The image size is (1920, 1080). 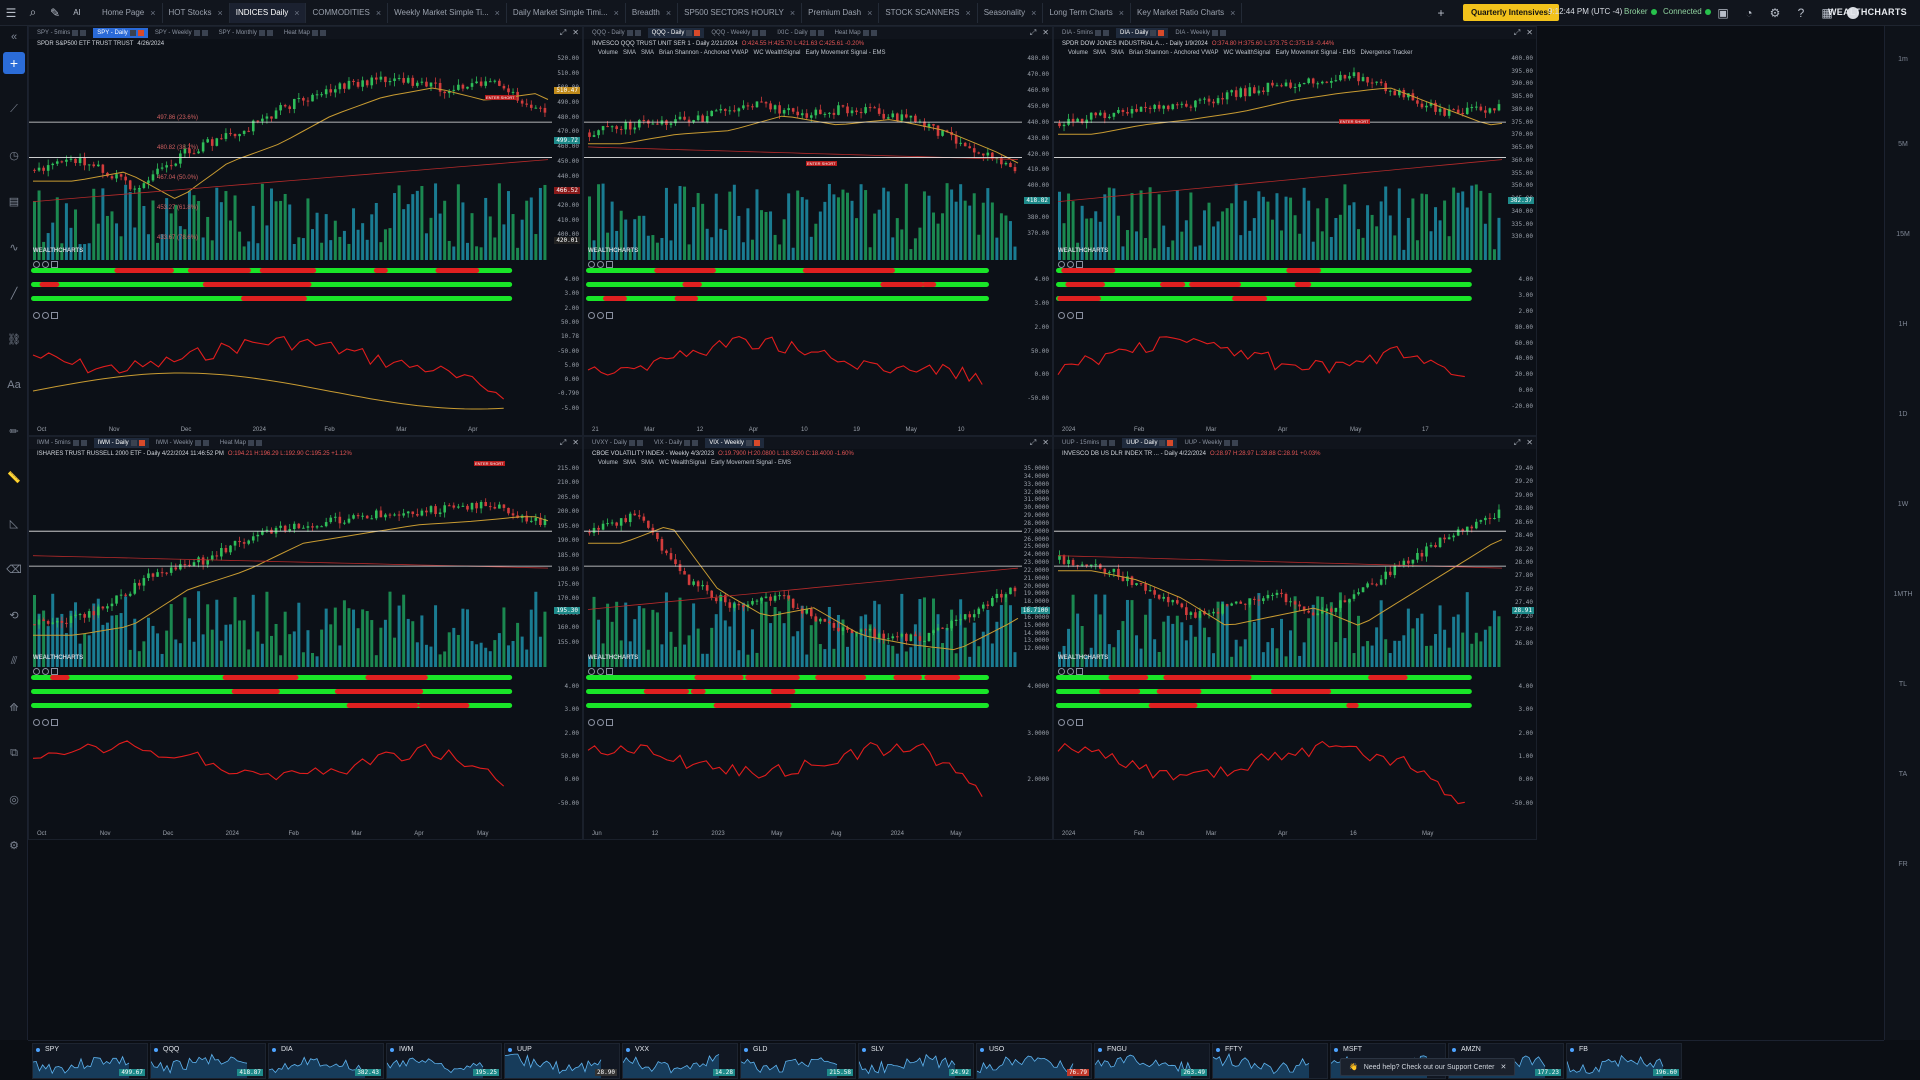 I want to click on brush-tool-icon: ✏, so click(x=14, y=431).